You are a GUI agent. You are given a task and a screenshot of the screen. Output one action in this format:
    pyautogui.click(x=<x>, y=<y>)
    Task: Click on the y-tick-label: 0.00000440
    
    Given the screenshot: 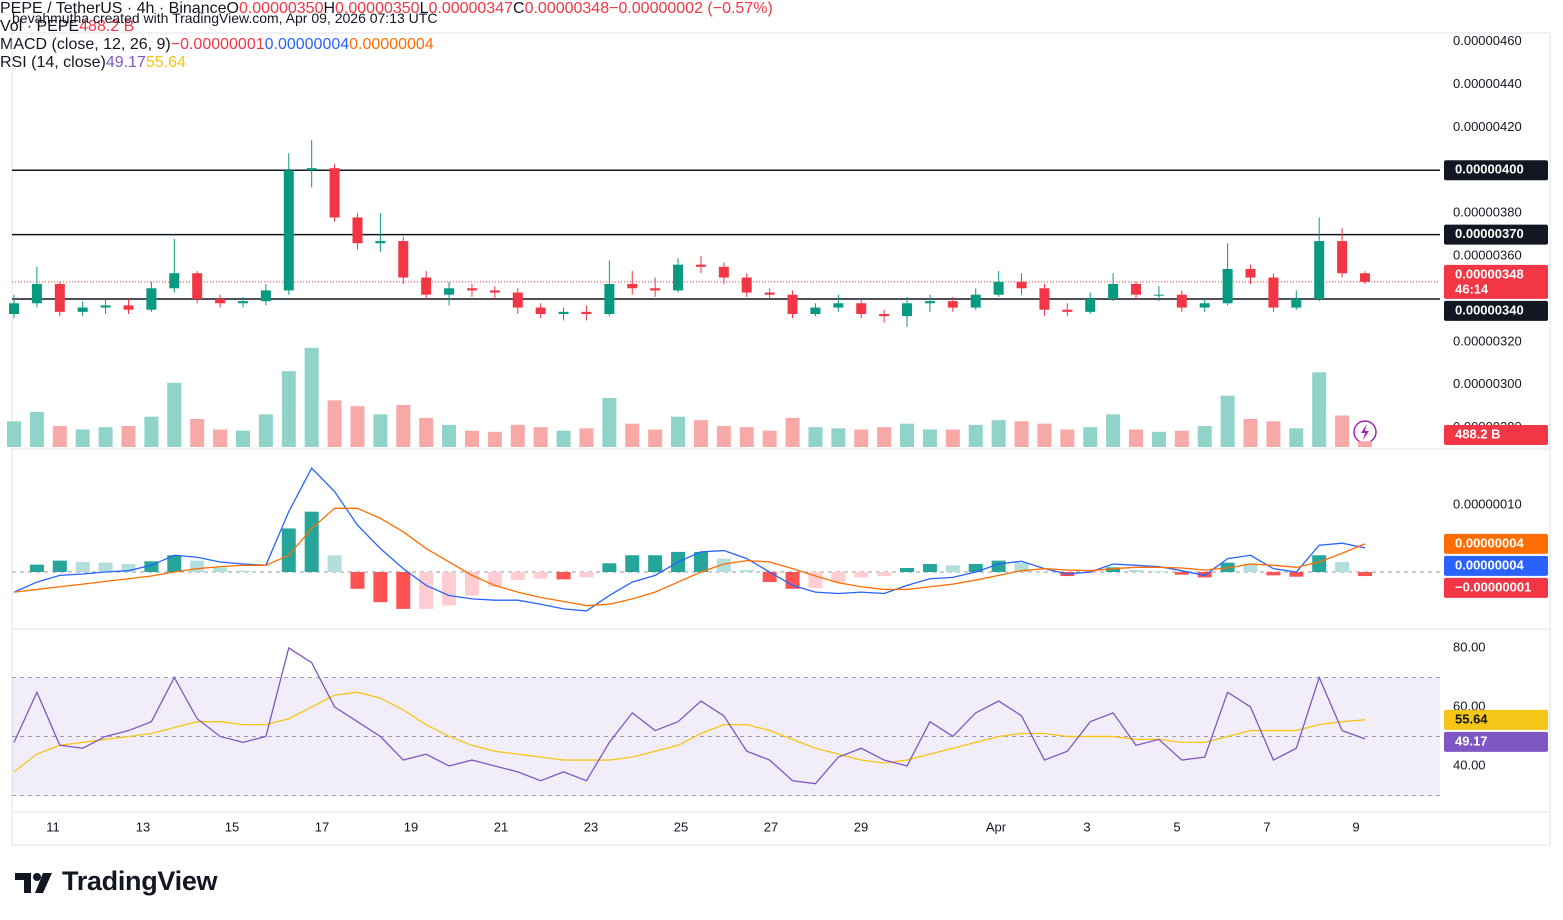 What is the action you would take?
    pyautogui.click(x=1487, y=83)
    